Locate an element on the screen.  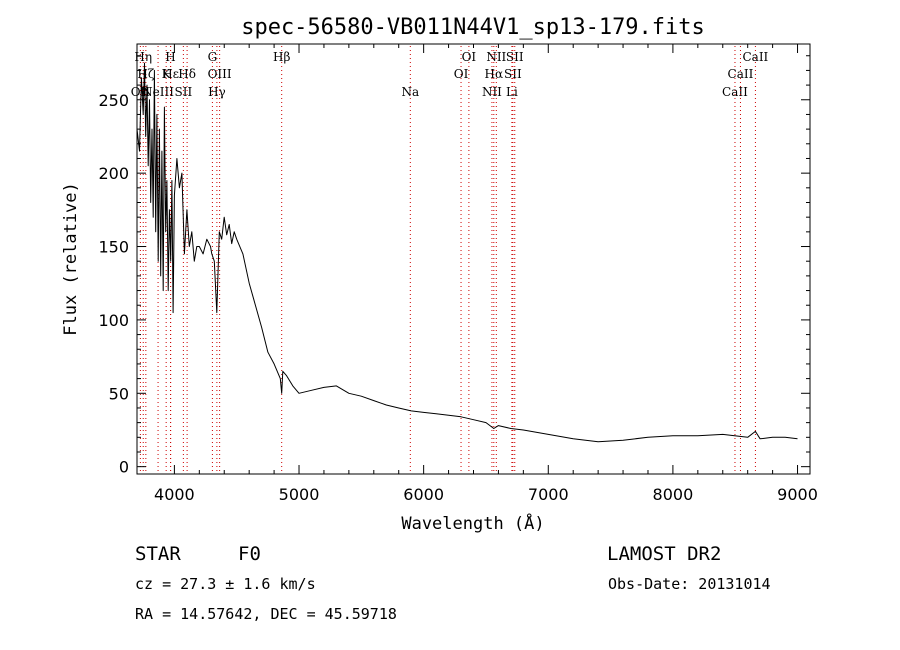
line-label: Na is located at coordinates (410, 92).